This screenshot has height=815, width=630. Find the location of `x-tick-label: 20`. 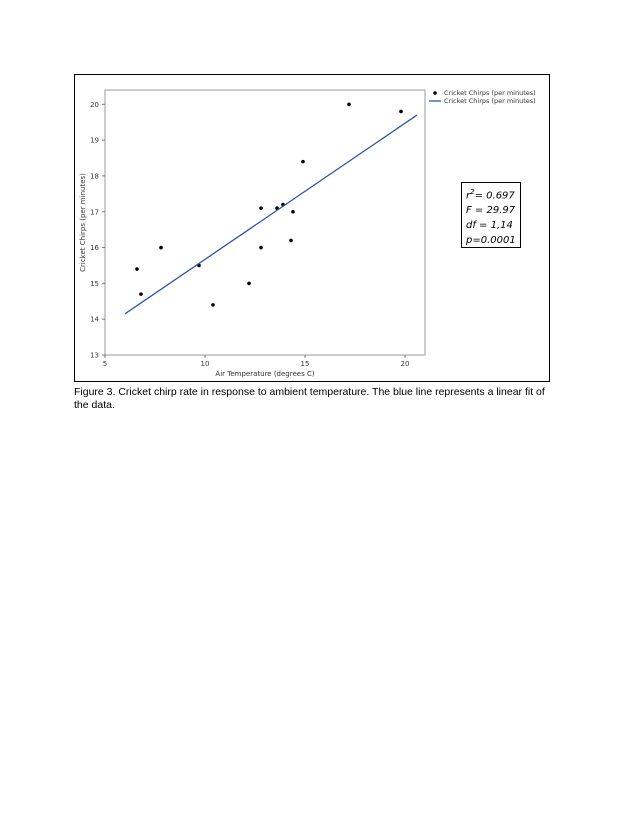

x-tick-label: 20 is located at coordinates (405, 364).